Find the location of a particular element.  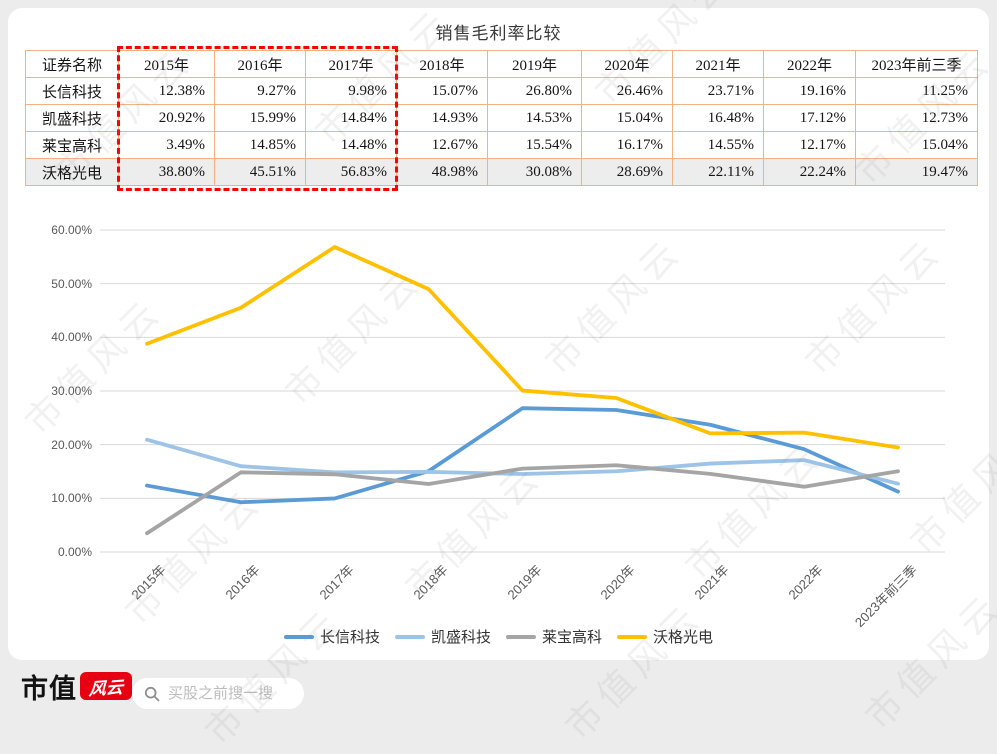

value-cell: 12.38% is located at coordinates (166, 91).